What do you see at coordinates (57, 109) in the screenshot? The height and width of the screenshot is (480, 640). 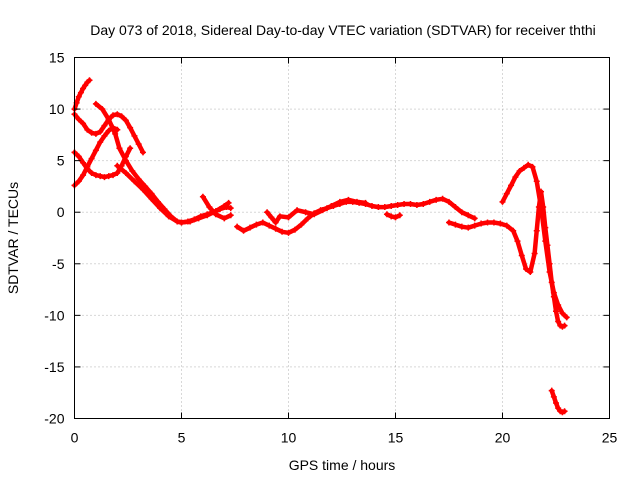 I see `y-tick-label: 10` at bounding box center [57, 109].